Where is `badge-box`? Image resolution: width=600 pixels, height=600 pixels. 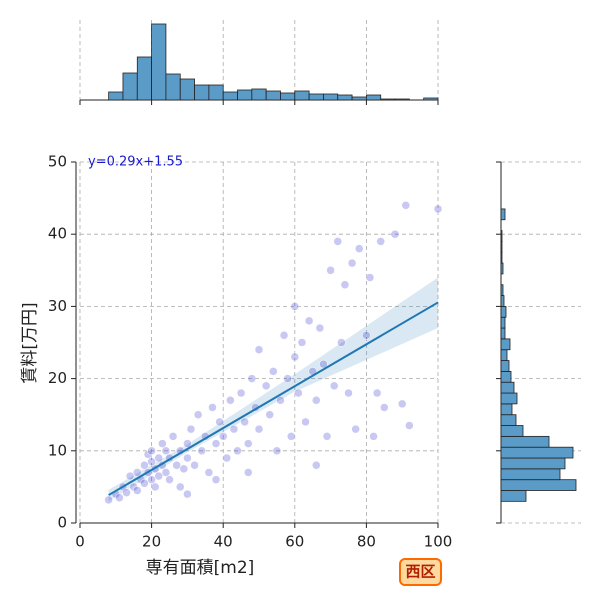
badge-box is located at coordinates (420, 572).